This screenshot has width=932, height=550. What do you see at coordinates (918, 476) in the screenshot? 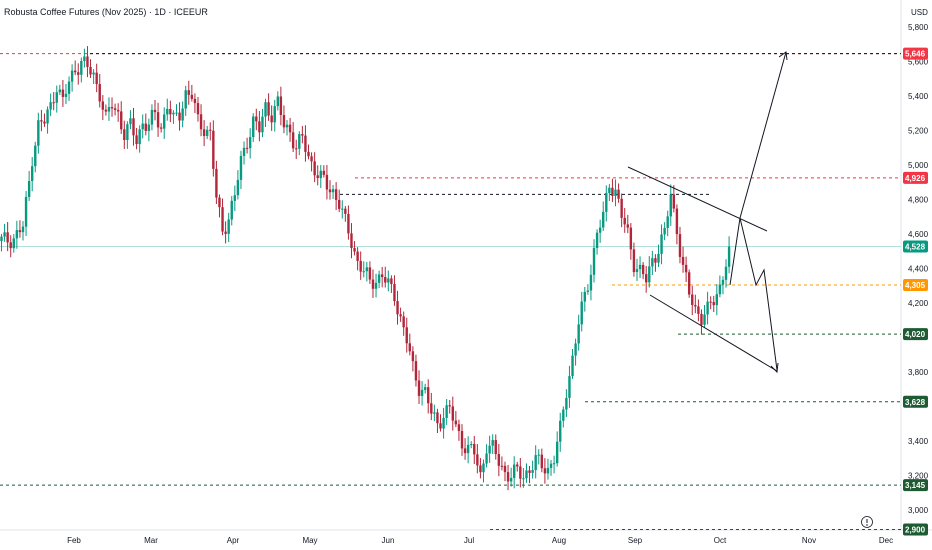
I see `y-tick-label: 3,200` at bounding box center [918, 476].